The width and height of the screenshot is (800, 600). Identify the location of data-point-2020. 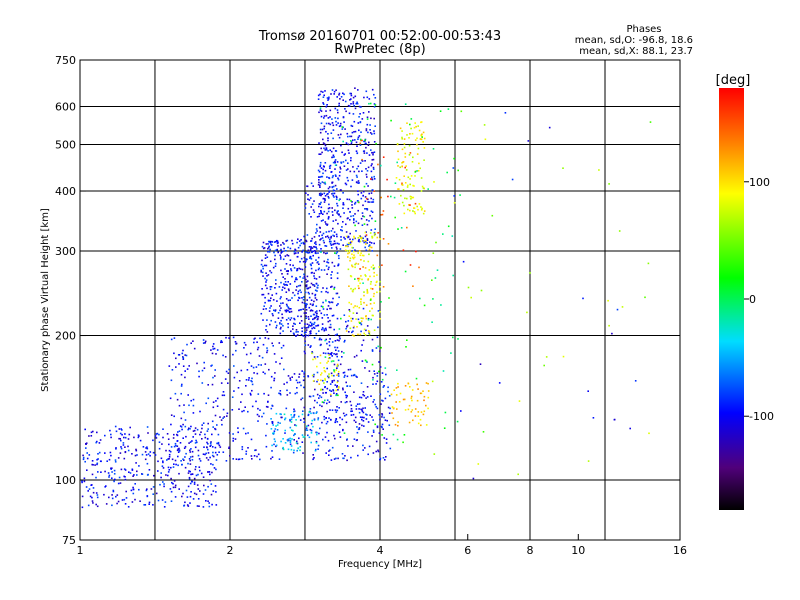
(384, 438).